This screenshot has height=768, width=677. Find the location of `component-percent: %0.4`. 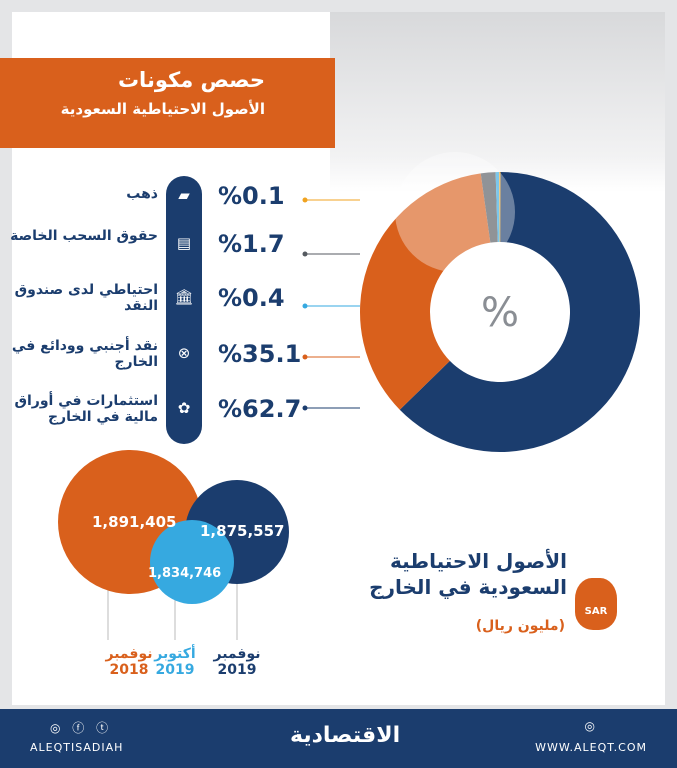

component-percent: %0.4 is located at coordinates (251, 298).